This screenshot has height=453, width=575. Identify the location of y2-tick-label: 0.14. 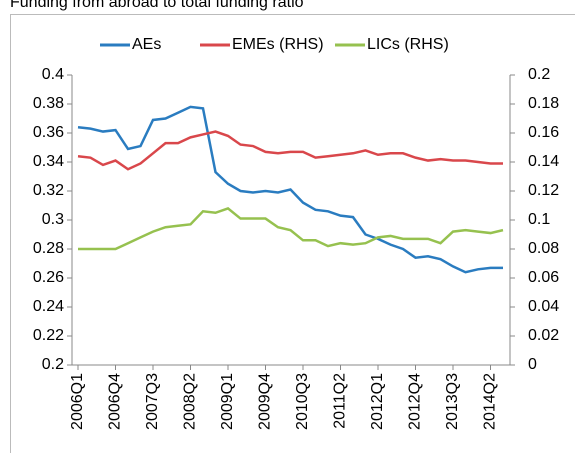
(543, 161).